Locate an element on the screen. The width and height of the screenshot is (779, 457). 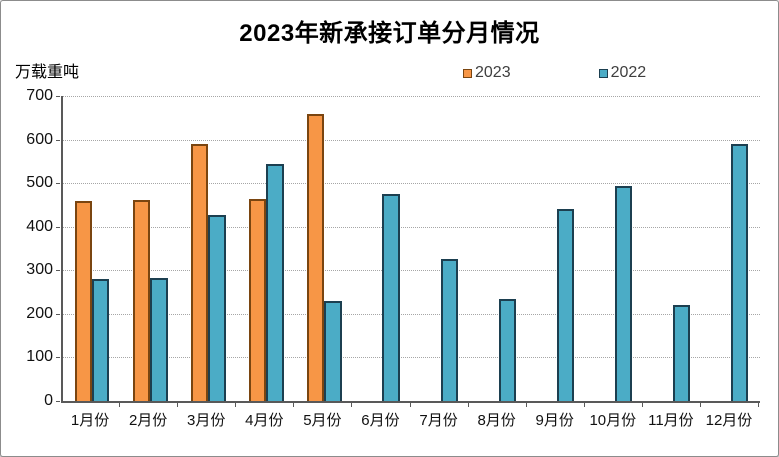
bar-2023-5月份 is located at coordinates (315, 257).